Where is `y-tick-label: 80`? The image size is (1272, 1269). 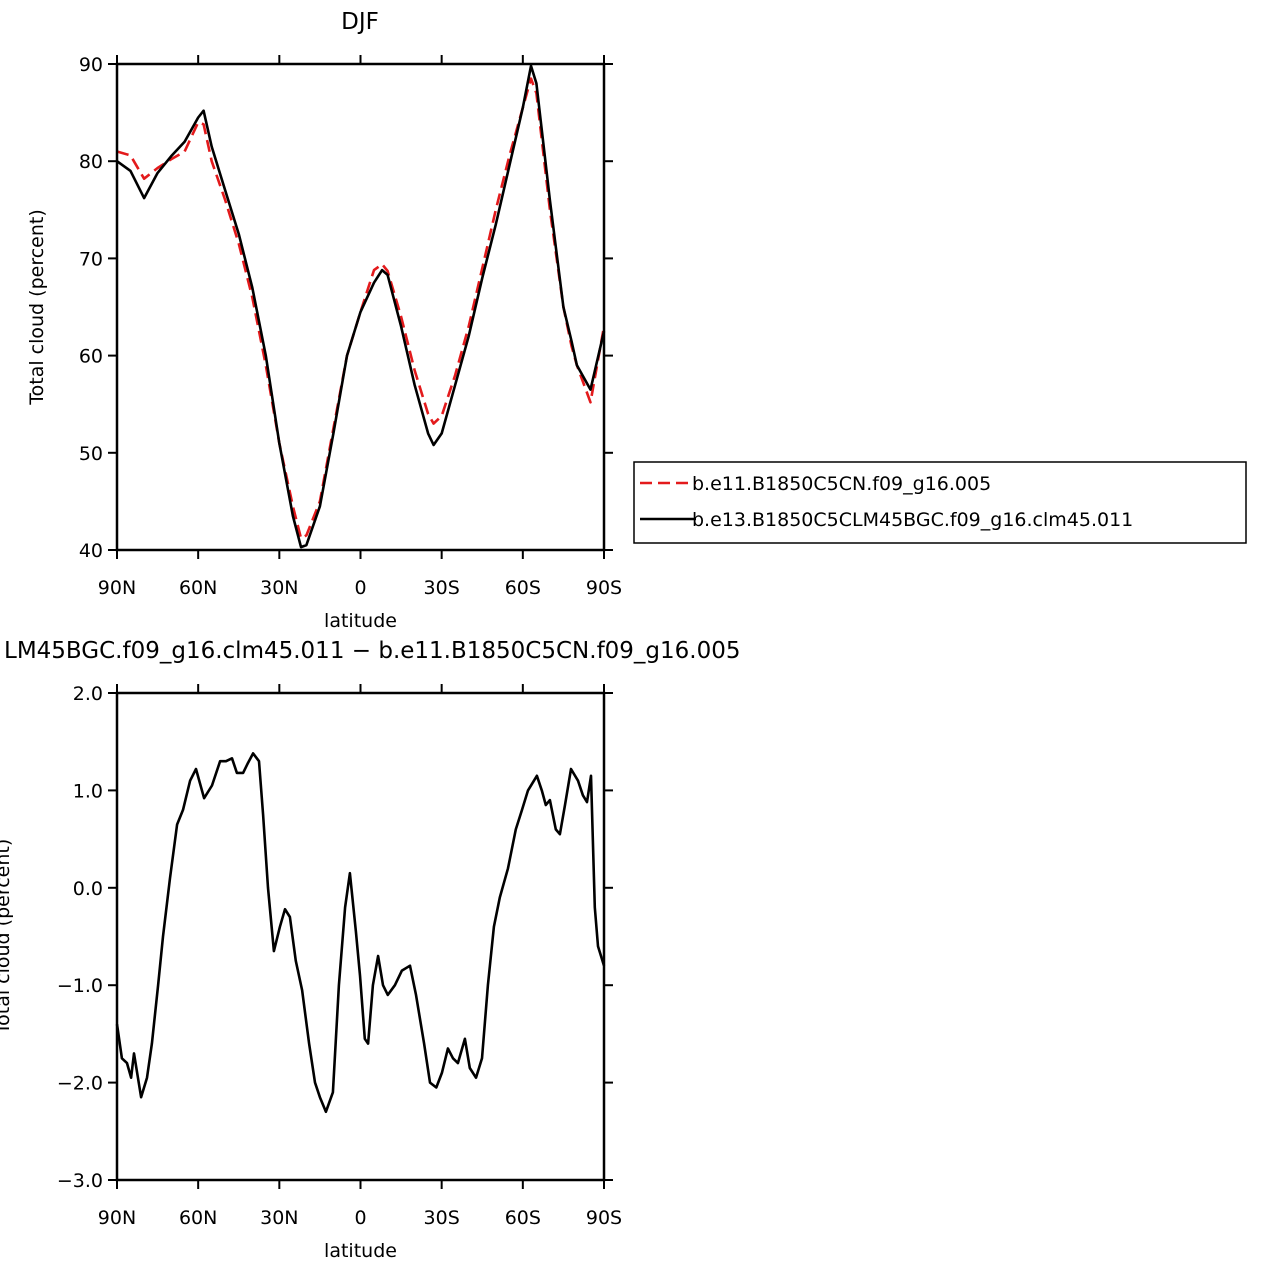 y-tick-label: 80 is located at coordinates (91, 162).